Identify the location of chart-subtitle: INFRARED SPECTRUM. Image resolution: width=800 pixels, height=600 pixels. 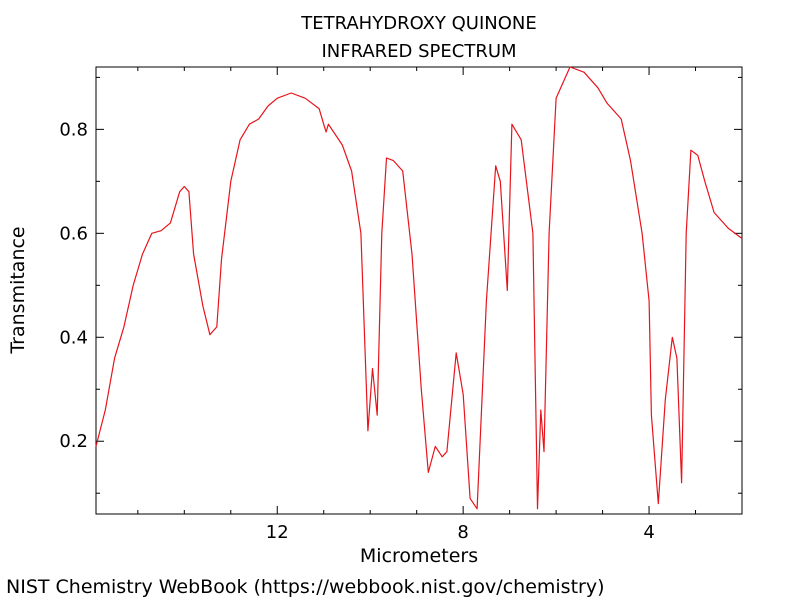
(418, 51).